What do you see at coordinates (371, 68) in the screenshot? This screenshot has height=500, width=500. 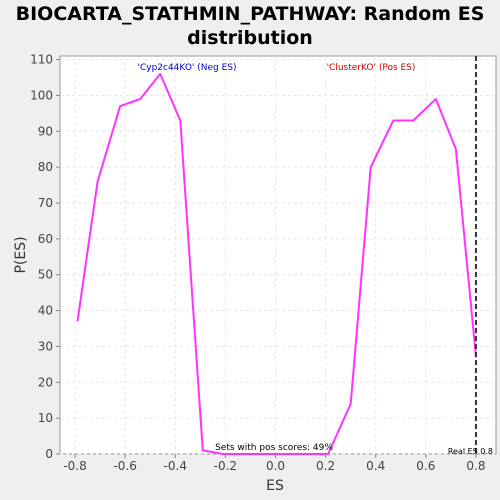 I see `pos-es-label: 'ClusterKO' (Pos ES)` at bounding box center [371, 68].